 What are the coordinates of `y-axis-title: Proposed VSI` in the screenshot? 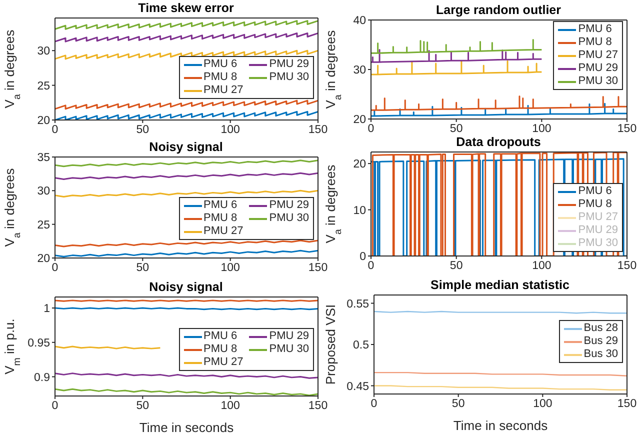 It's located at (330, 344).